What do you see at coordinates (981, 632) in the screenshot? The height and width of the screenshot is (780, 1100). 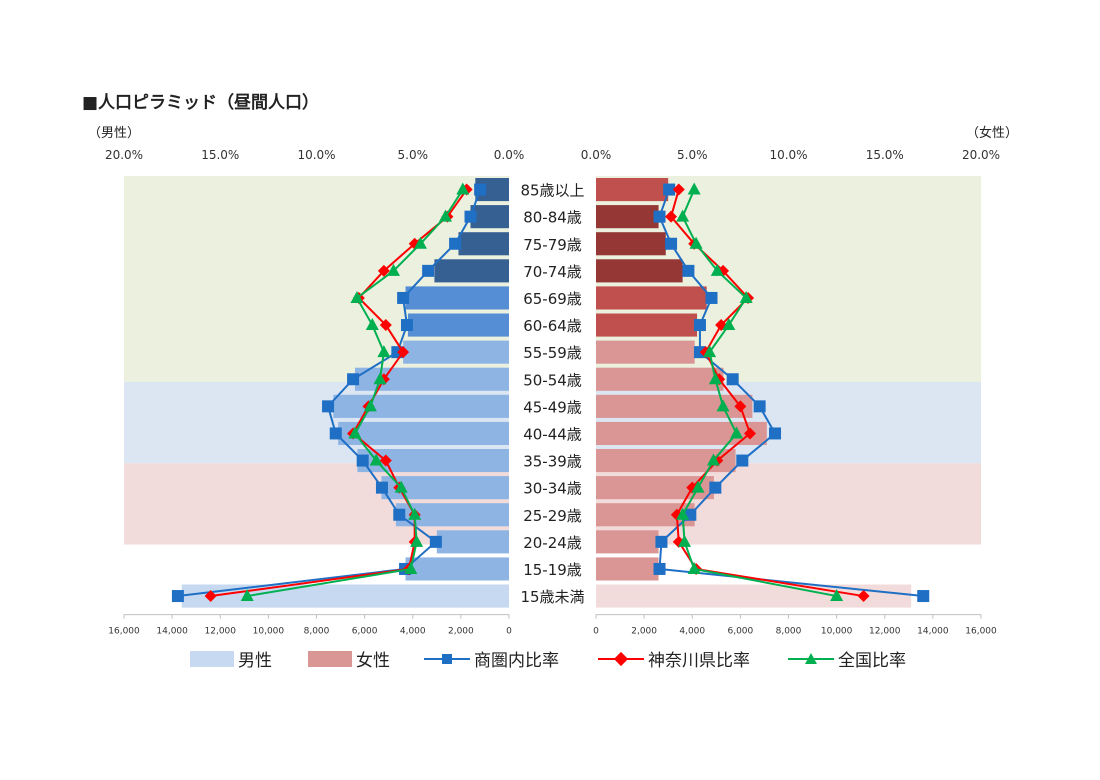 I see `count-tick-right: 16,000` at bounding box center [981, 632].